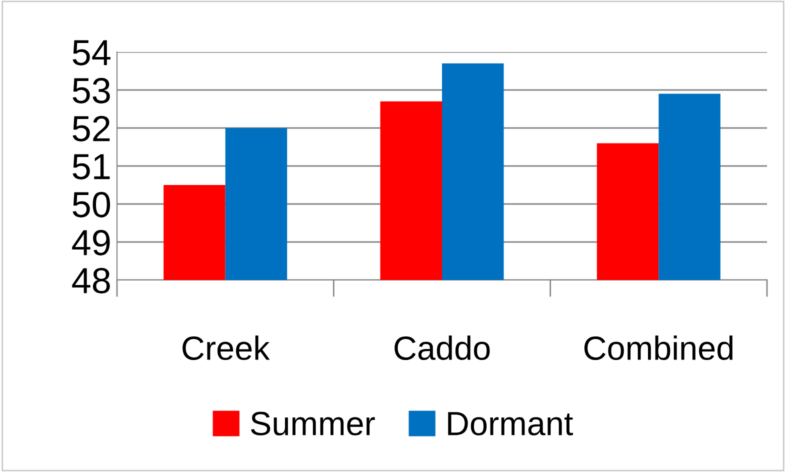  Describe the element at coordinates (442, 348) in the screenshot. I see `x-tick-label: Caddo` at that location.